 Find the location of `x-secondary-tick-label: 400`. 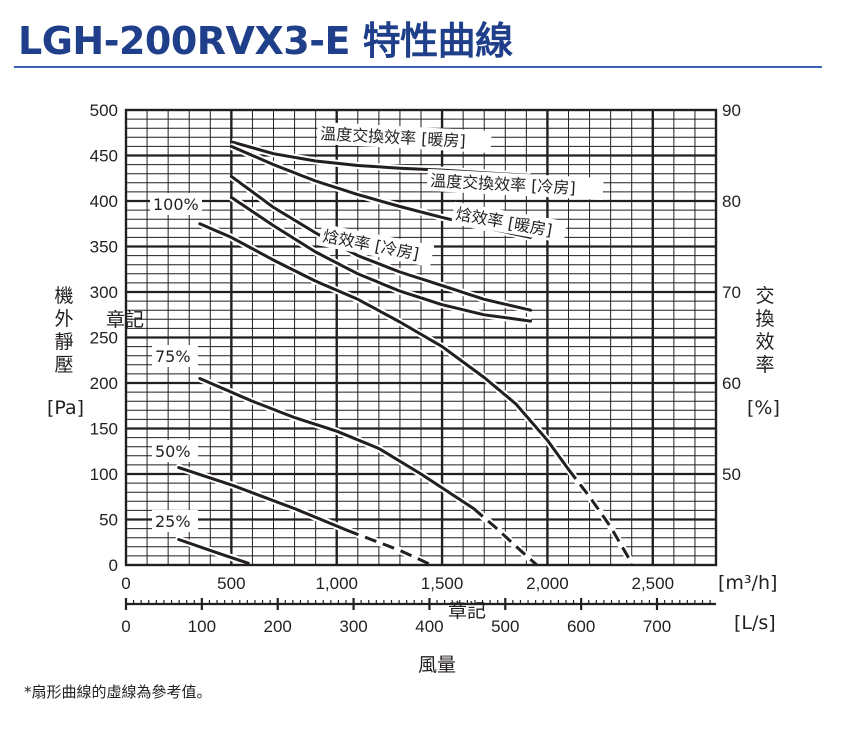

x-secondary-tick-label: 400 is located at coordinates (429, 626).